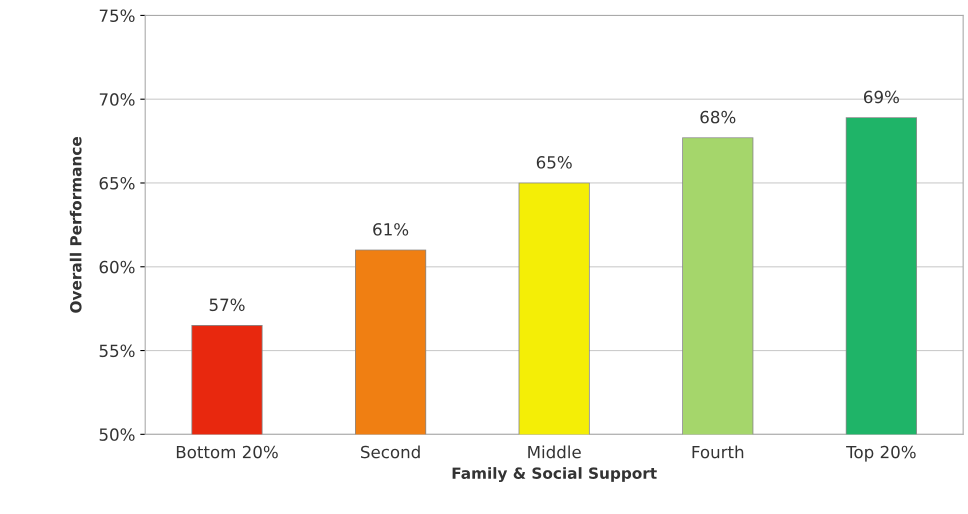 This screenshot has width=968, height=514. Describe the element at coordinates (718, 117) in the screenshot. I see `data-label: 68%` at that location.